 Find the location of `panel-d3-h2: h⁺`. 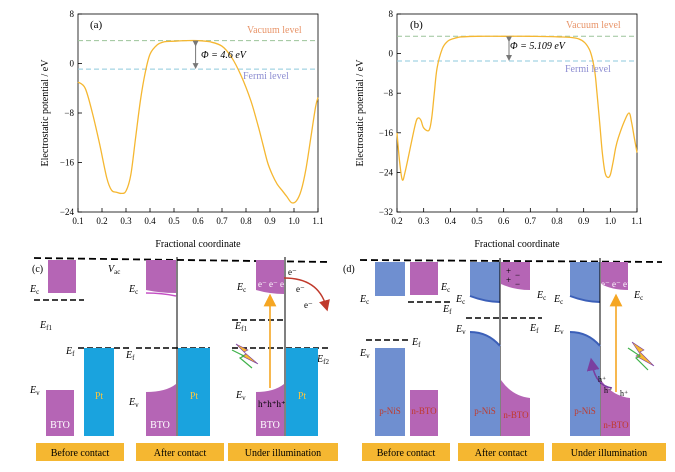

panel-d3-h2: h⁺ is located at coordinates (608, 390).